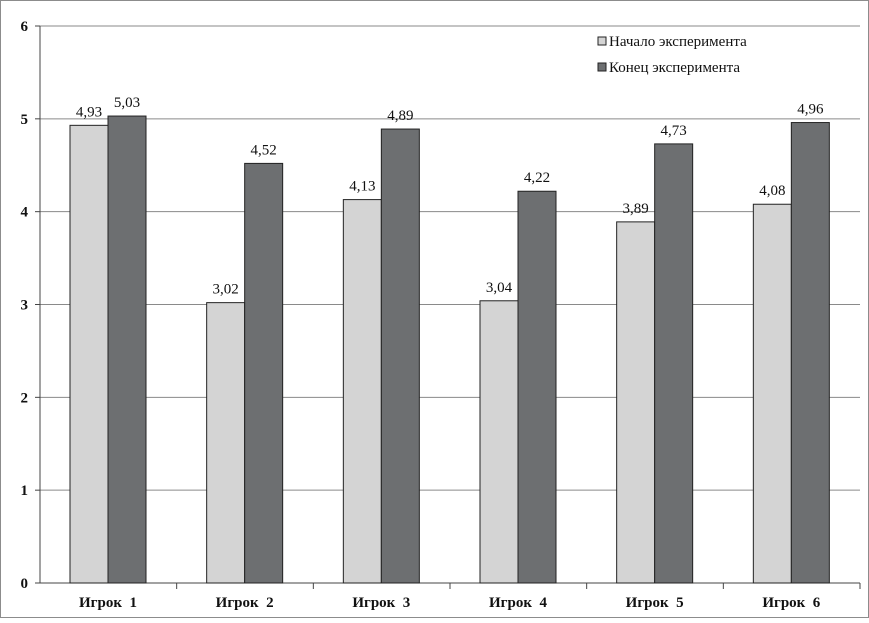  What do you see at coordinates (245, 603) in the screenshot?
I see `x-tick-label: Игрок 2` at bounding box center [245, 603].